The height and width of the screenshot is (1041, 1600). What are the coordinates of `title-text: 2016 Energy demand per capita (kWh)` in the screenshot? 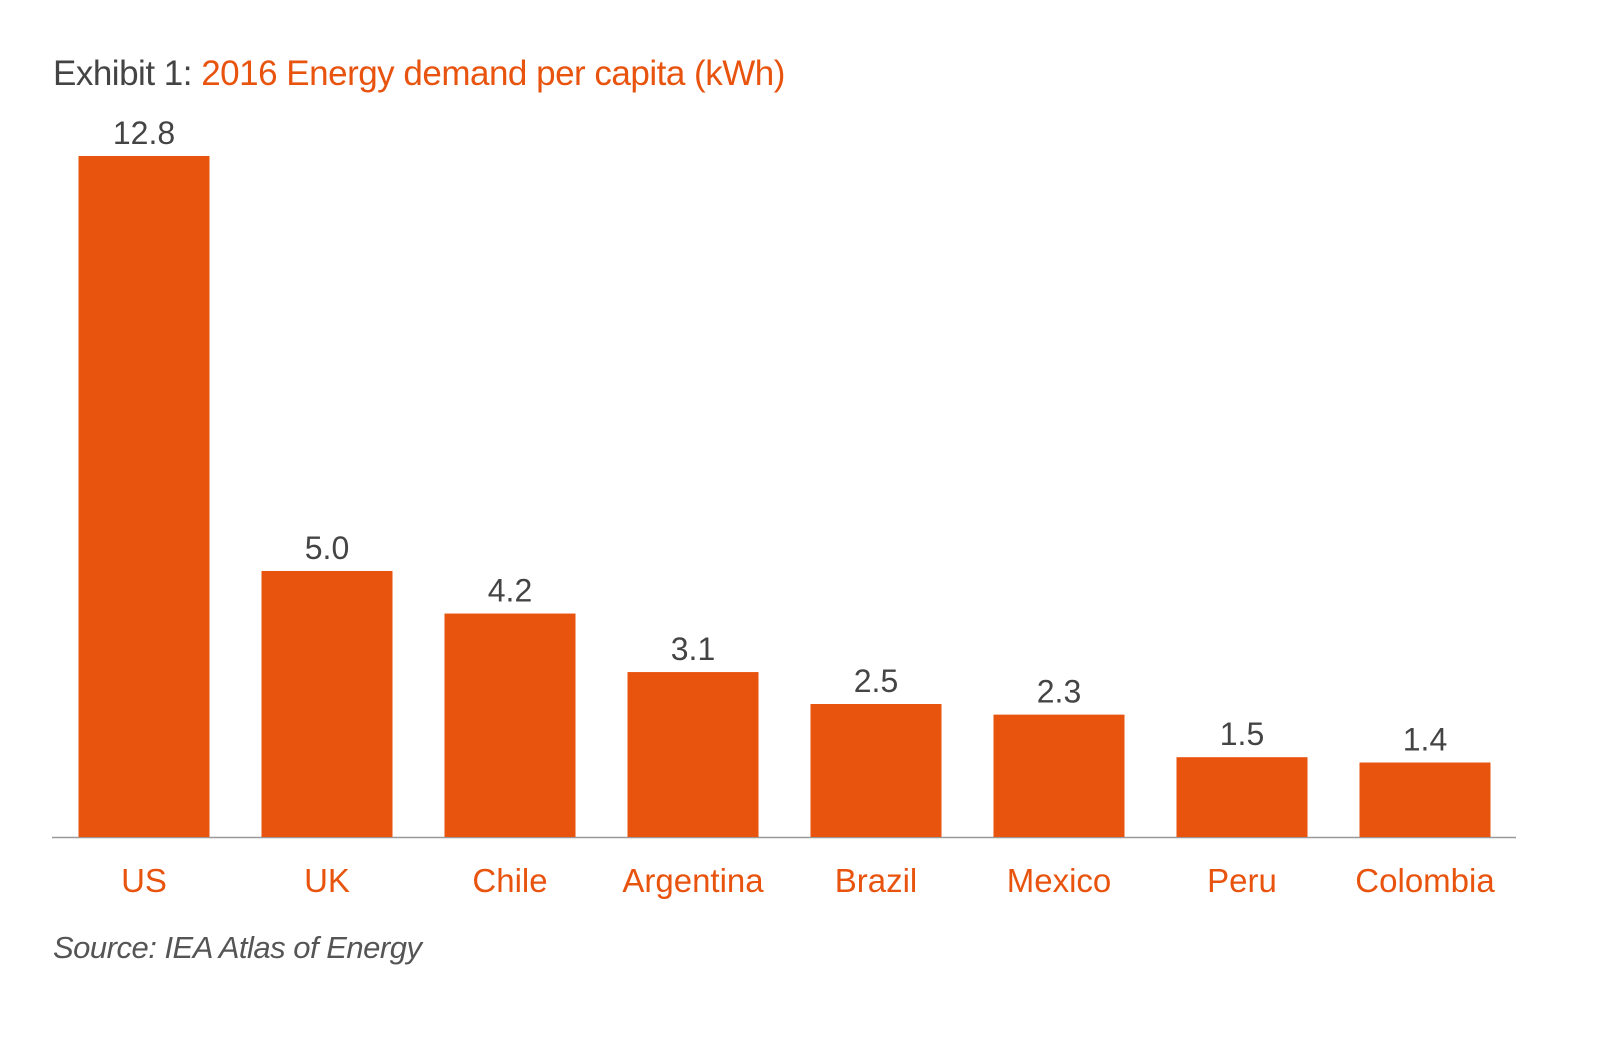 It's located at (493, 73).